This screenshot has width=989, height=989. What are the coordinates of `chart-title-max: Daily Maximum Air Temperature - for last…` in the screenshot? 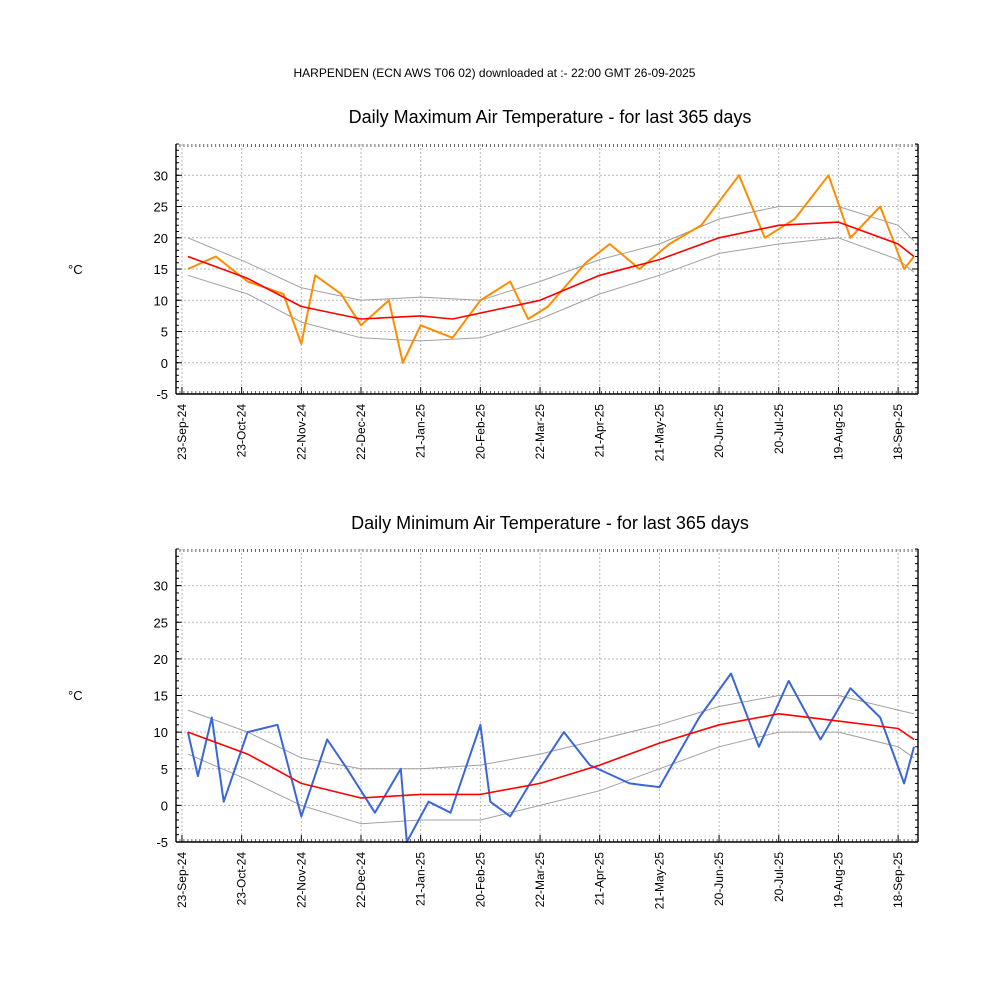 It's located at (550, 117).